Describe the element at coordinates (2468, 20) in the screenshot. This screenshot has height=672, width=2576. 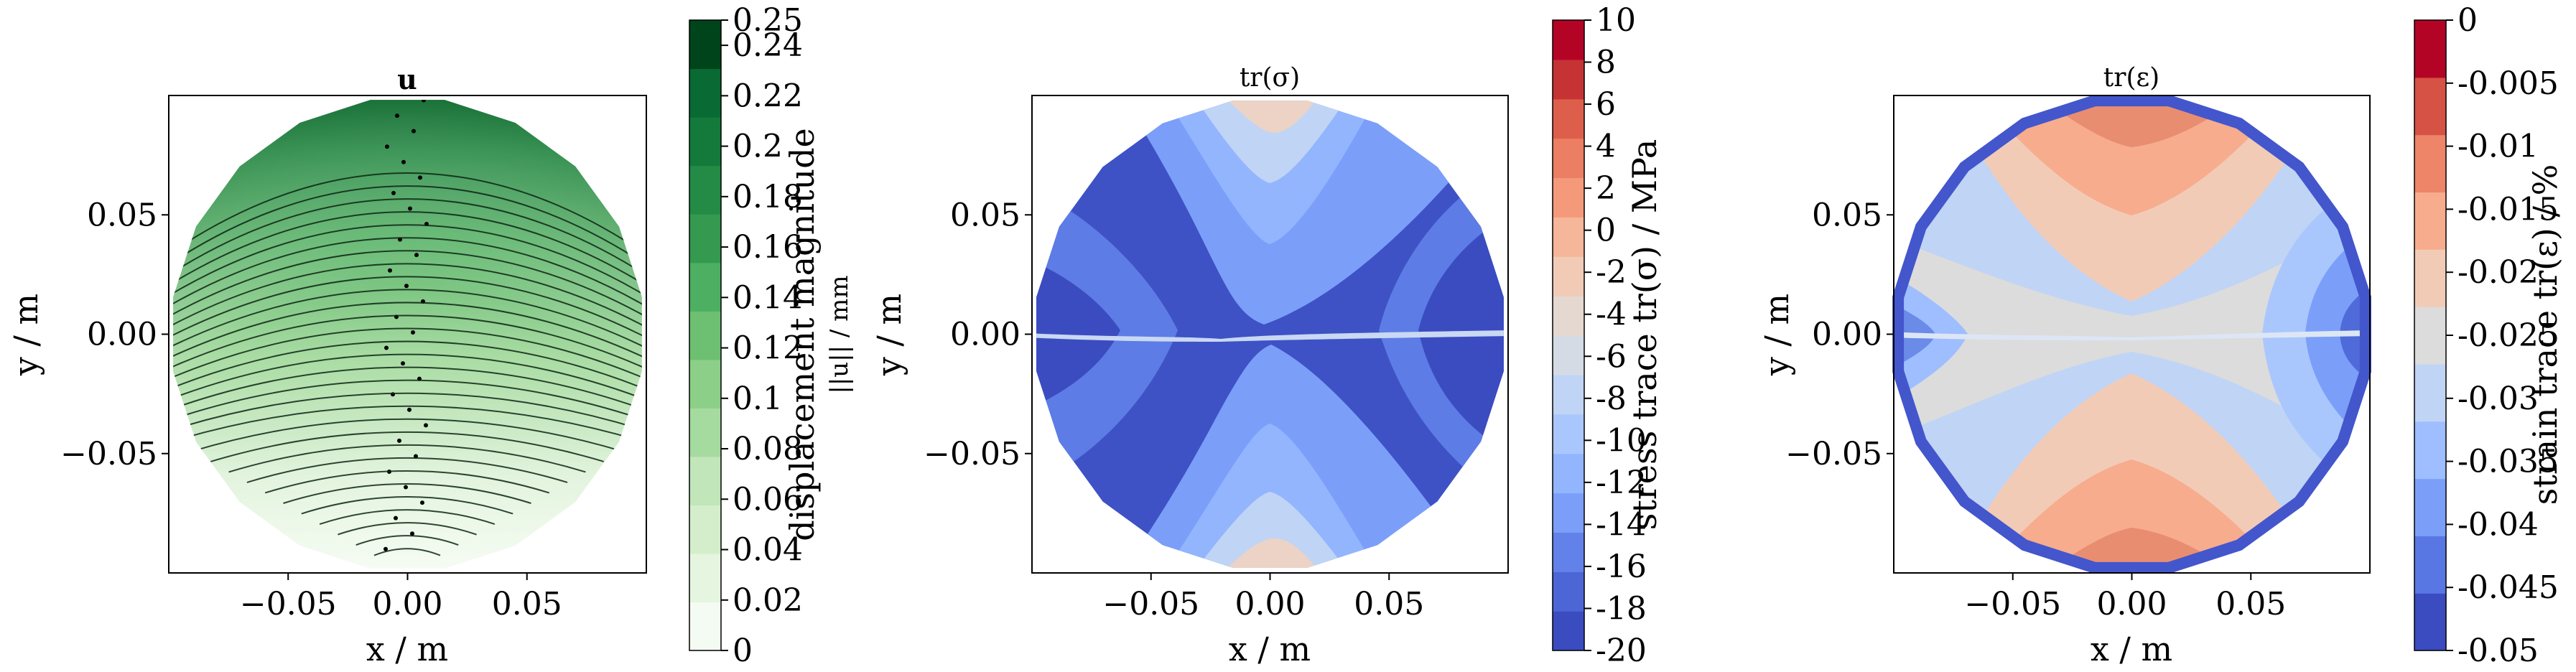
I see `colorbar-tick-label-10: 0` at that location.